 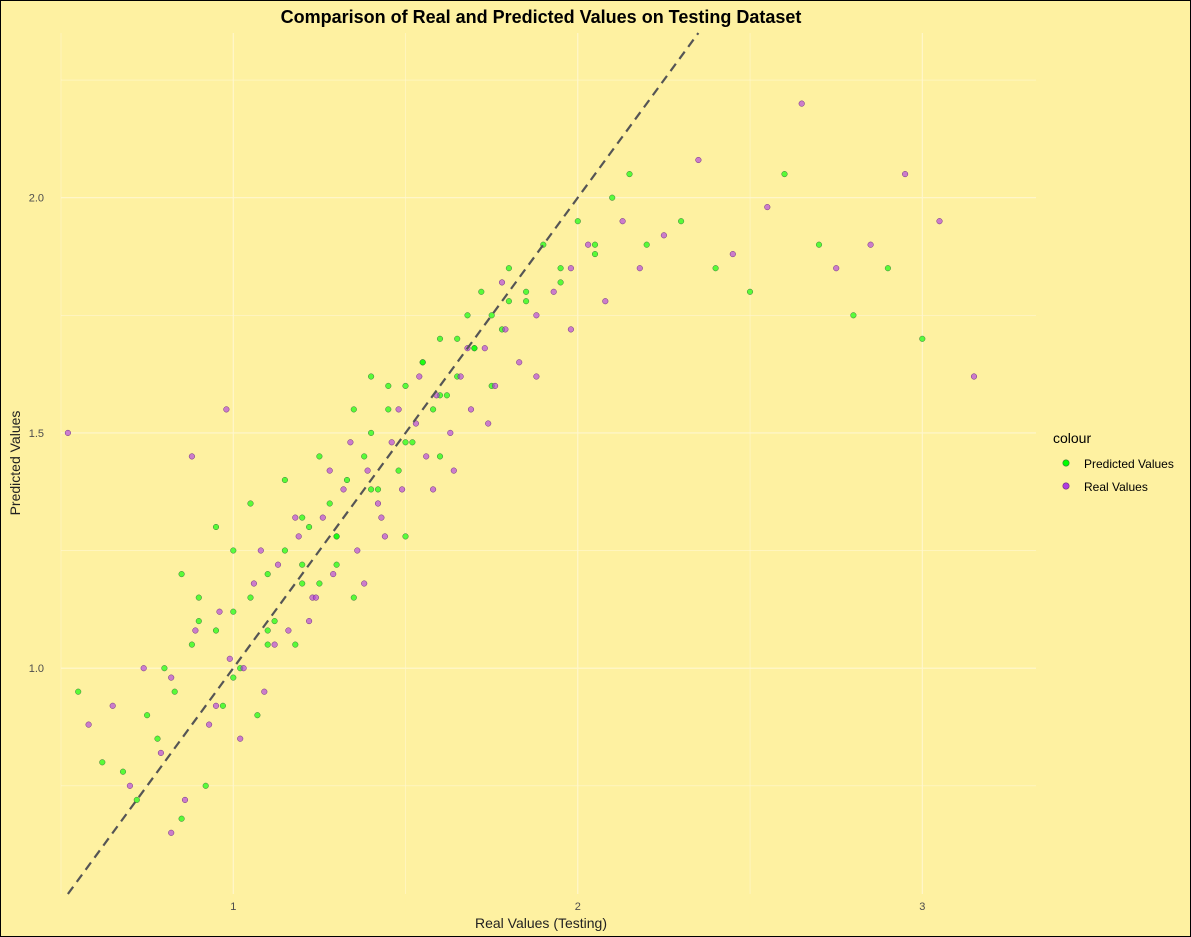 What do you see at coordinates (15, 463) in the screenshot?
I see `y-axis-label: Predicted Values` at bounding box center [15, 463].